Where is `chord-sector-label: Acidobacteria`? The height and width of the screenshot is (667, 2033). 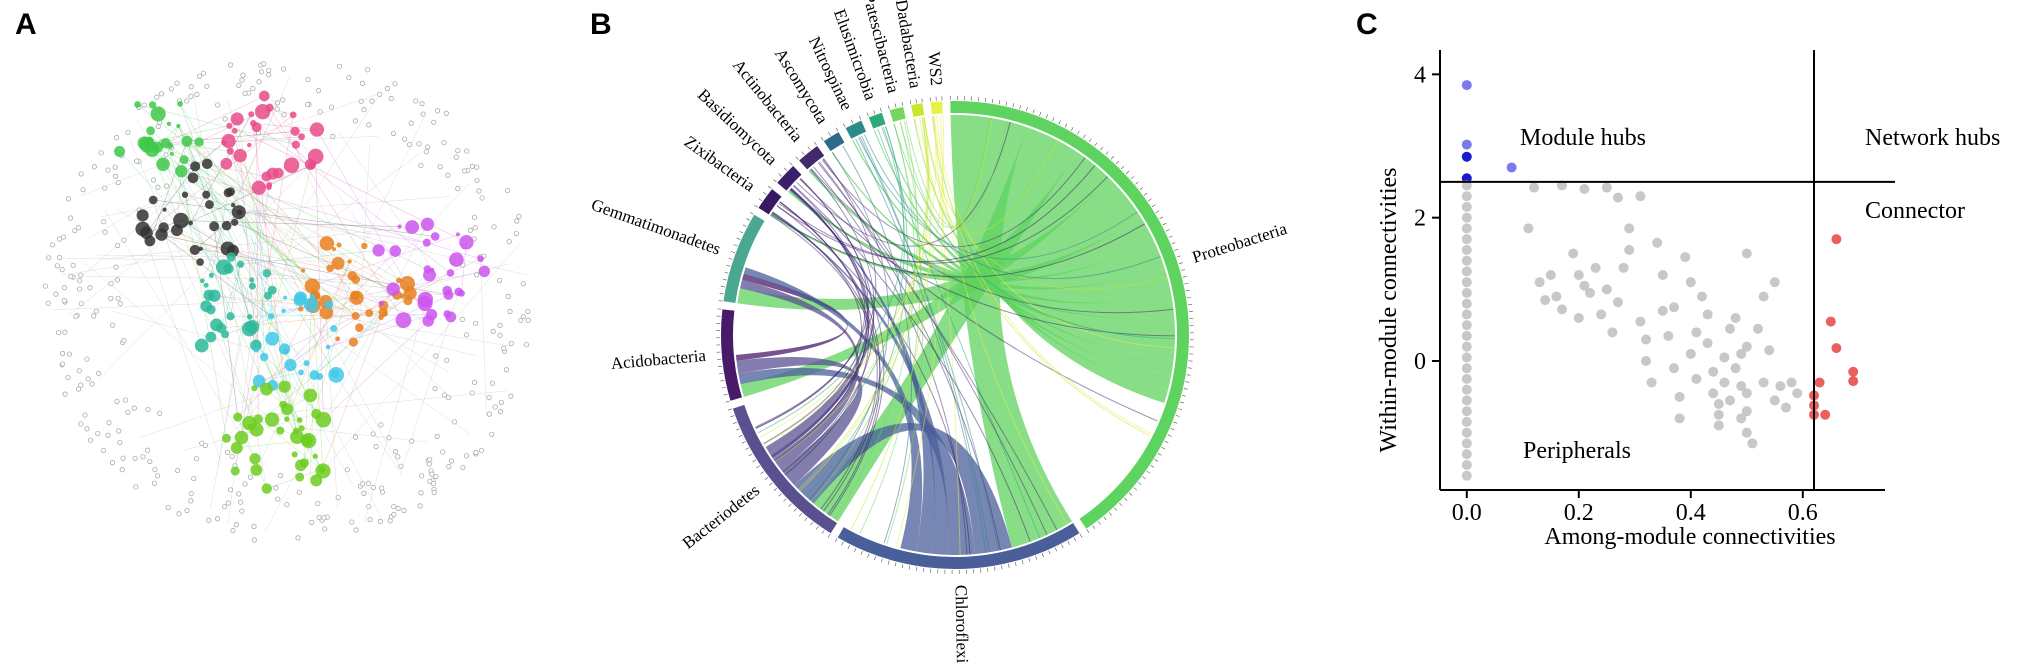 chord-sector-label: Acidobacteria is located at coordinates (658, 359).